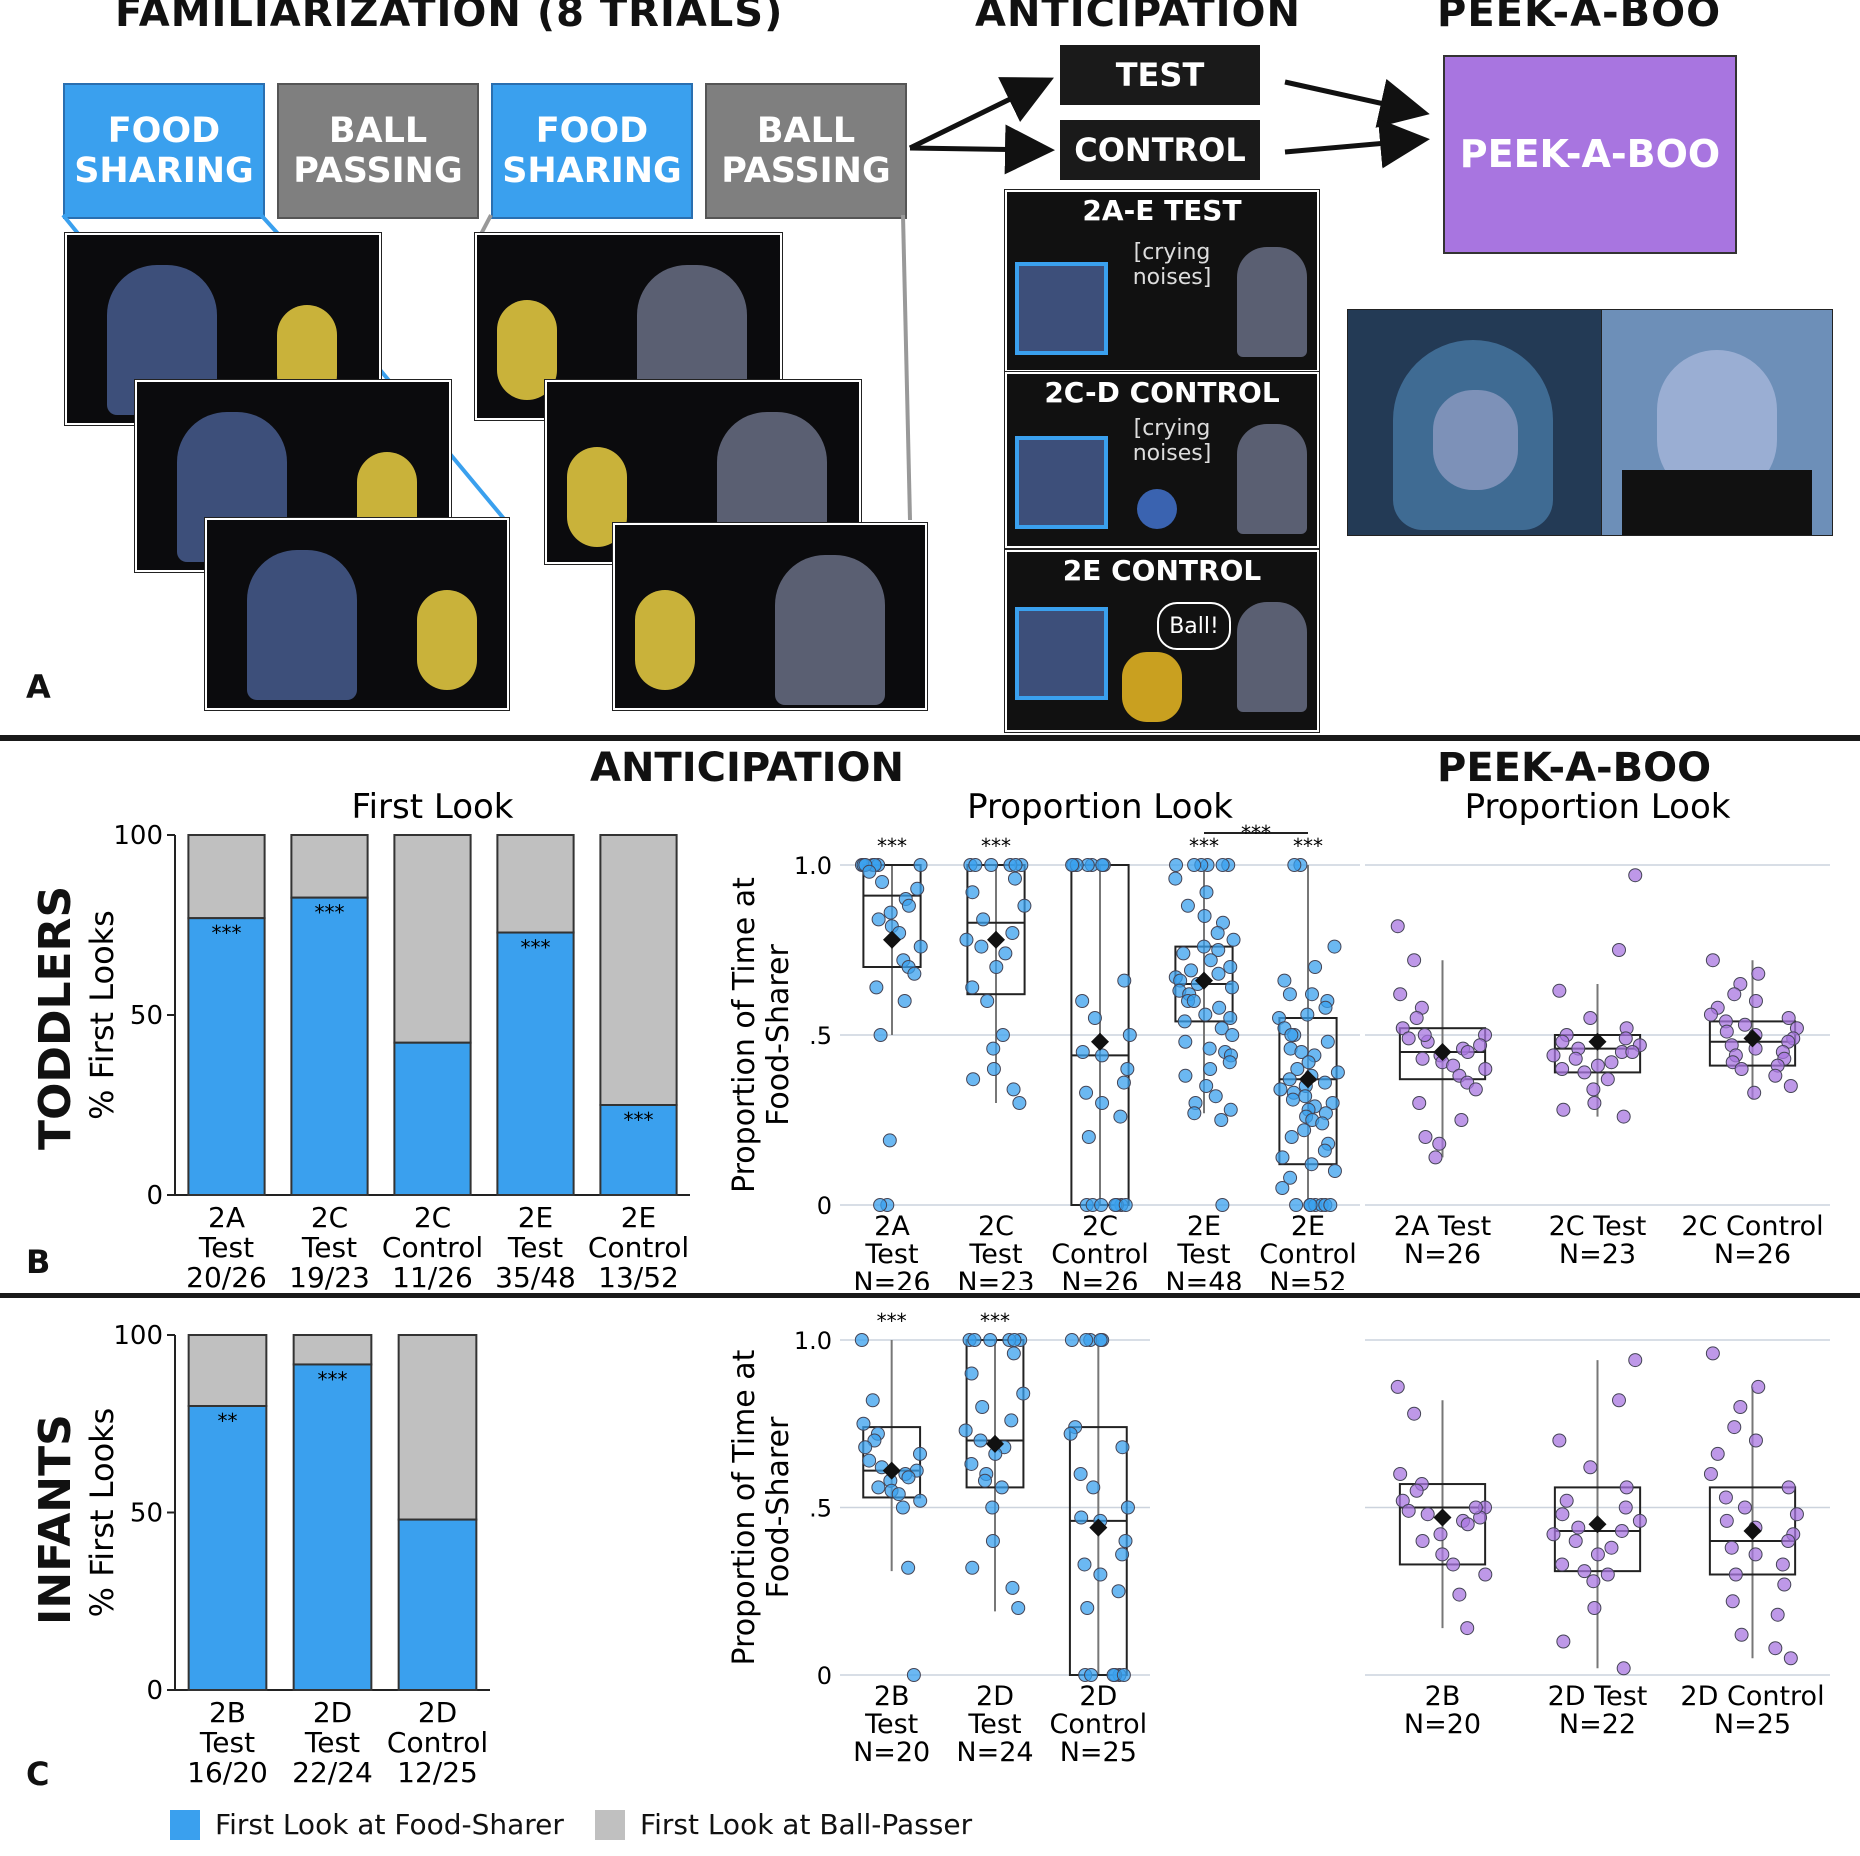 Image resolution: width=1860 pixels, height=1856 pixels. Describe the element at coordinates (982, 149) in the screenshot. I see `arrow-to-control` at that location.